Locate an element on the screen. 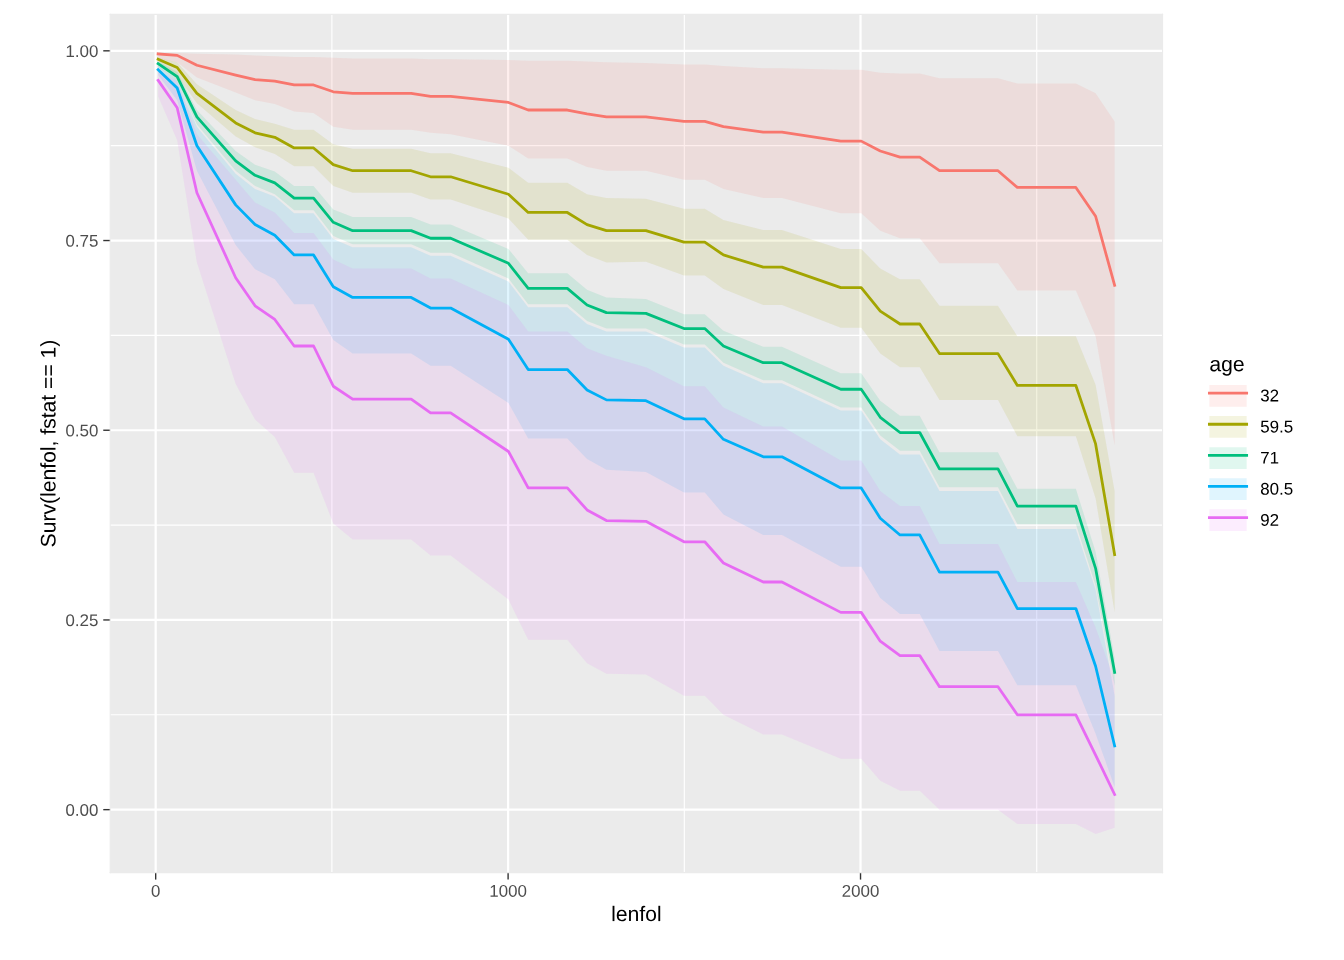  legend-label: 59.5 is located at coordinates (1276, 426).